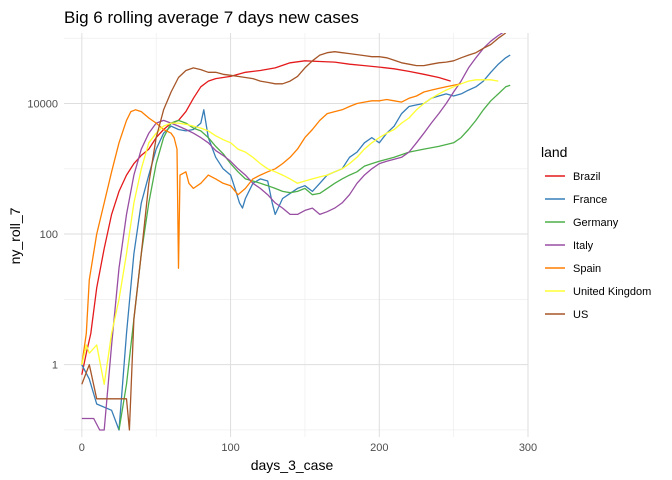 This screenshot has height=480, width=672. Describe the element at coordinates (42, 104) in the screenshot. I see `y-tick-label: 10000` at that location.